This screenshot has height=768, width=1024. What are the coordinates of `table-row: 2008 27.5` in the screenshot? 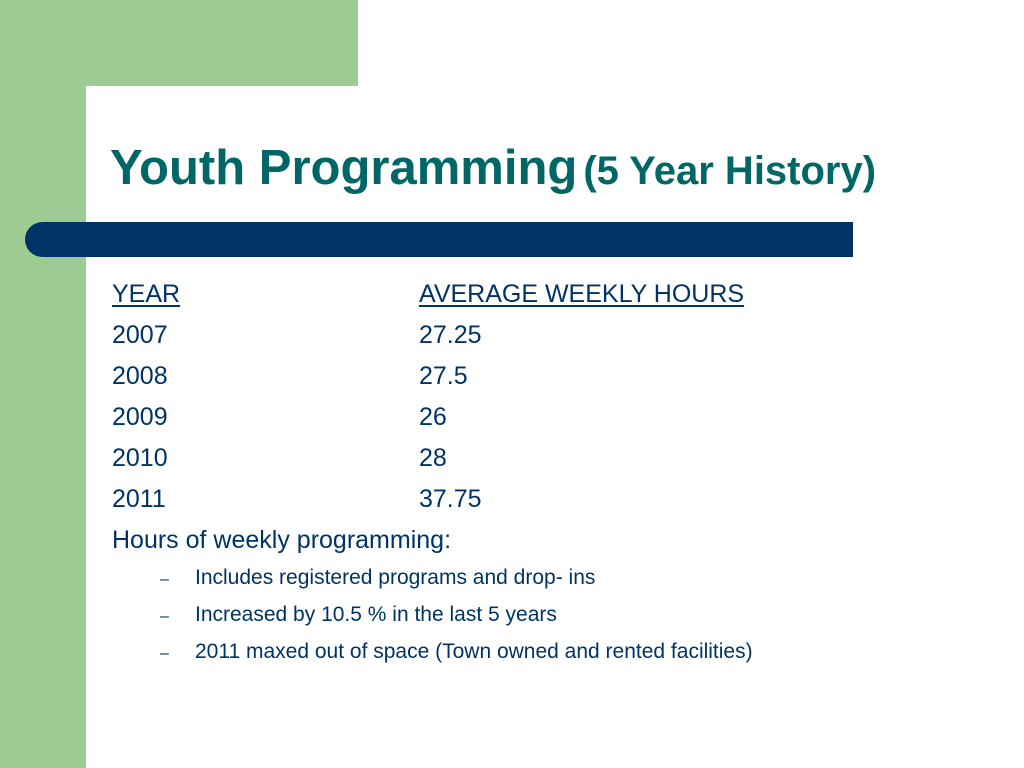 It's located at (502, 378).